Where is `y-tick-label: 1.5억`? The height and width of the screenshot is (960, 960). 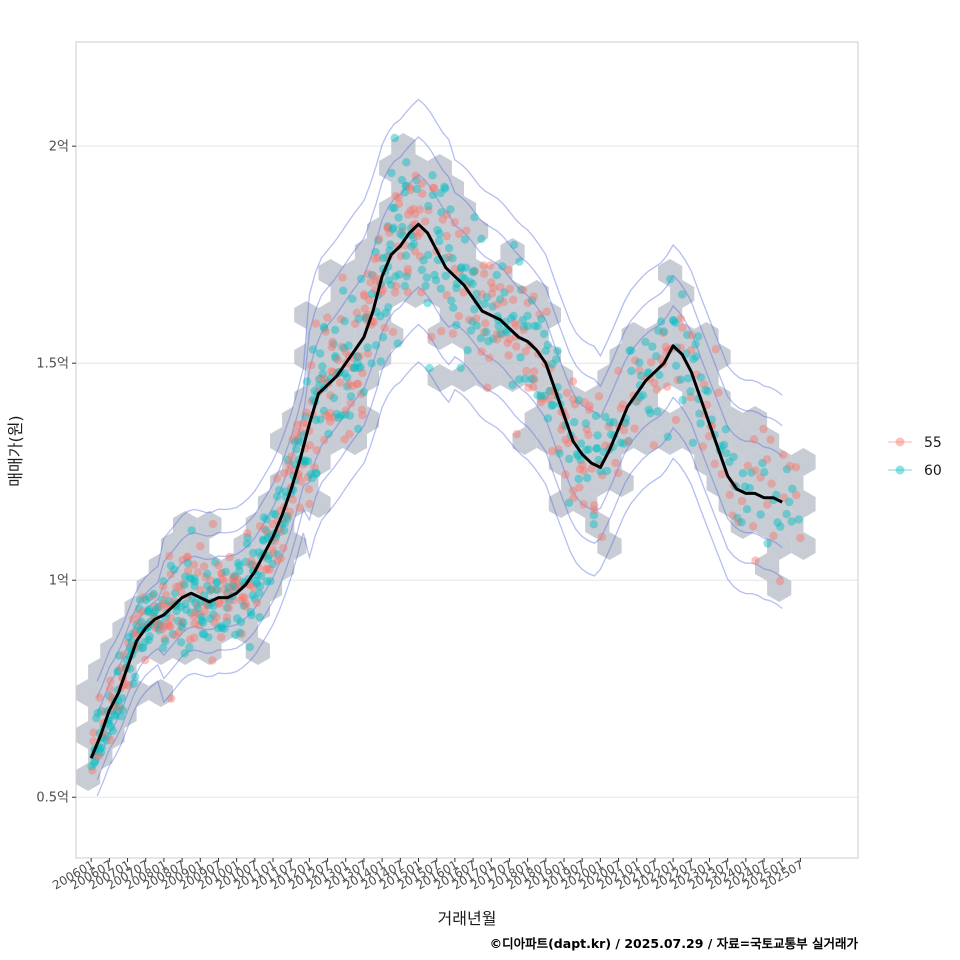
y-tick-label: 1.5억 is located at coordinates (52, 364).